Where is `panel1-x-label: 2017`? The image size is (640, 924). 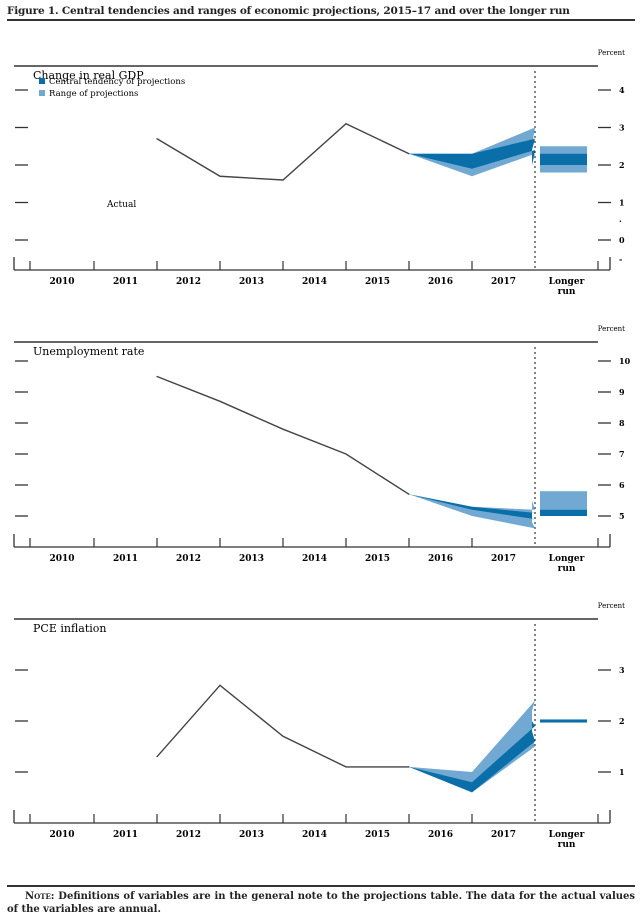 panel1-x-label: 2017 is located at coordinates (503, 282).